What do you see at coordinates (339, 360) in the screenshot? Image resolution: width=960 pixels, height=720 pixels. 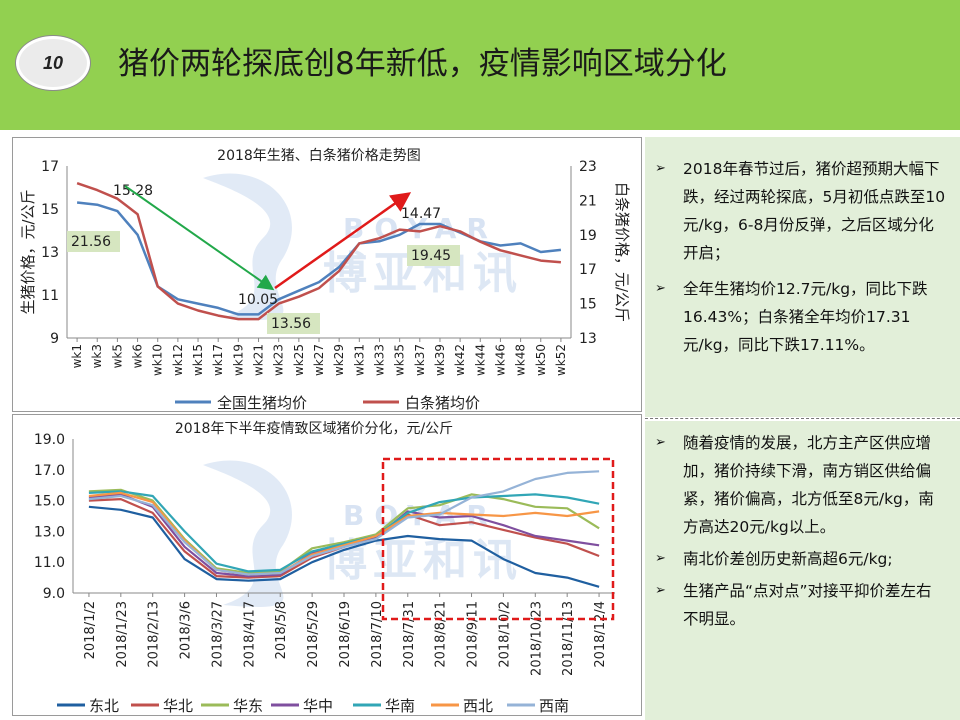 I see `x-tick-label: wk29` at bounding box center [339, 360].